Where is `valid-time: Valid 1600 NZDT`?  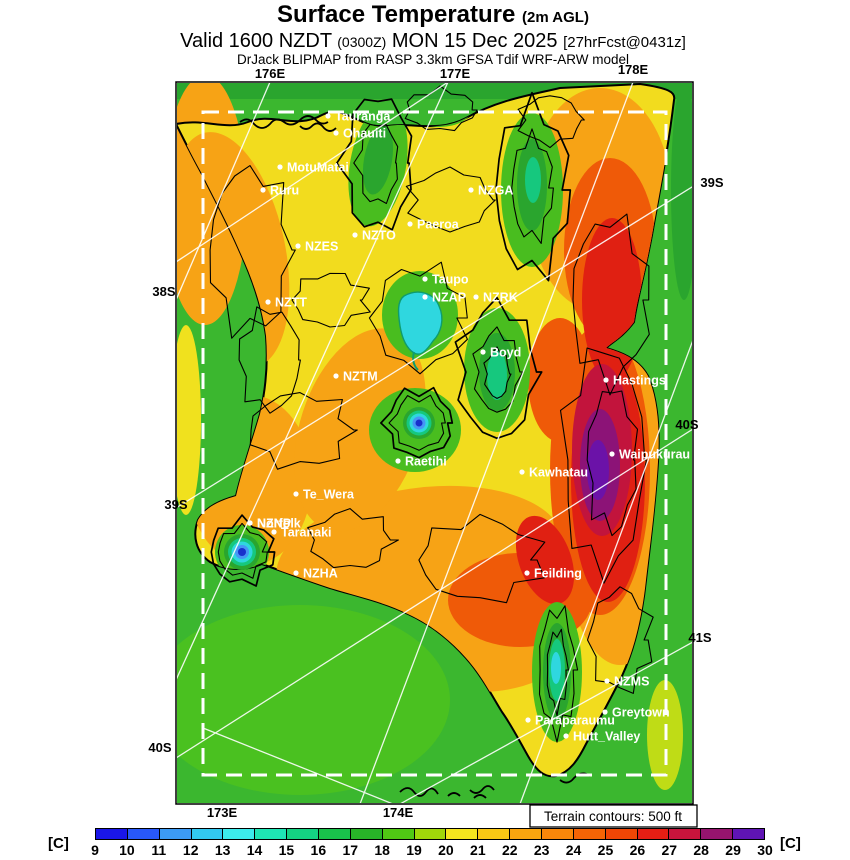
valid-time: Valid 1600 NZDT is located at coordinates (256, 40).